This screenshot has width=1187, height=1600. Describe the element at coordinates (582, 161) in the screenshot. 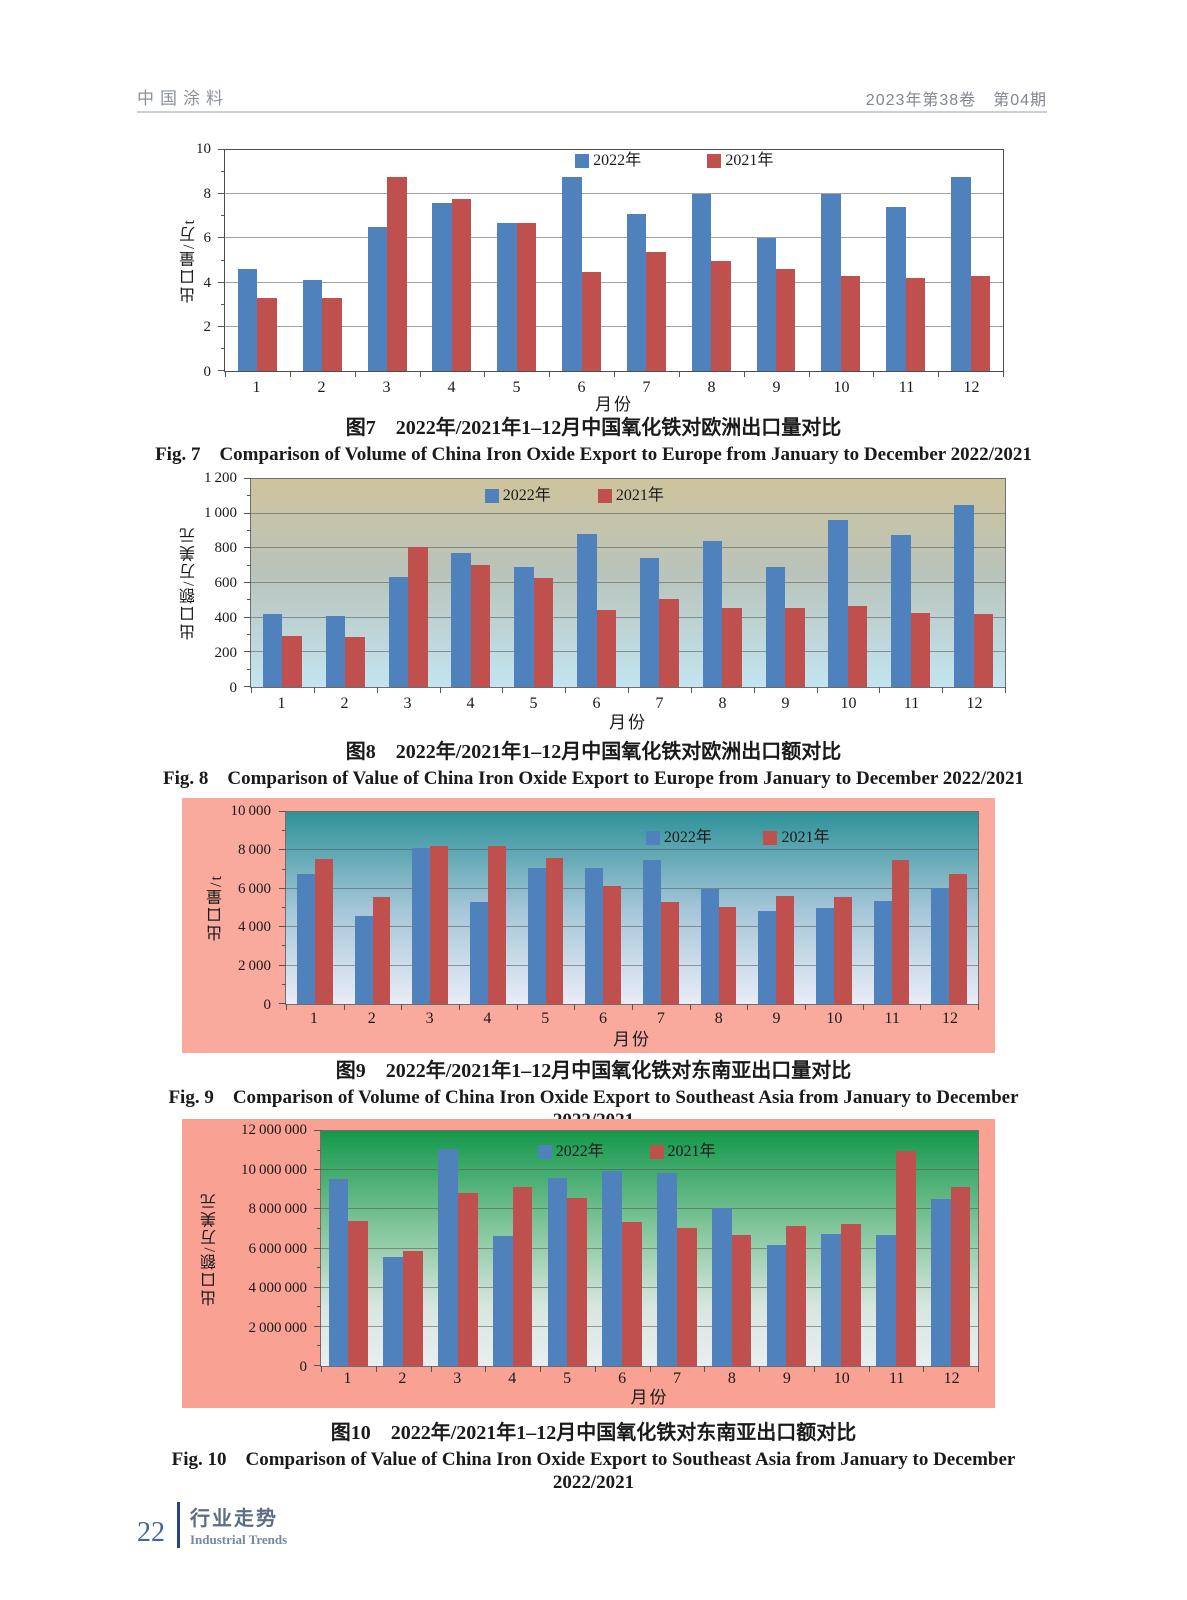

I see `legend-swatch` at that location.